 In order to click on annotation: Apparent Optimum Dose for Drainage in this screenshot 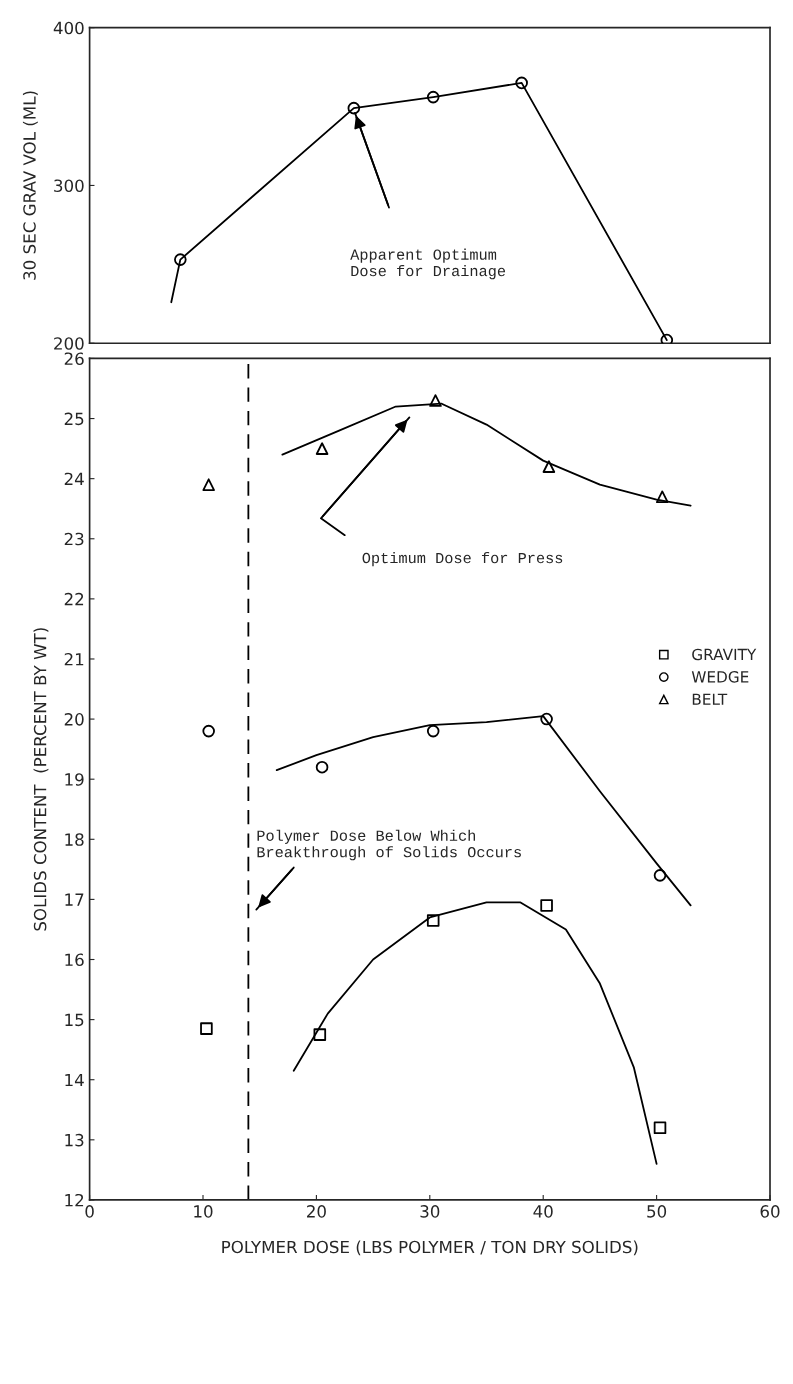, I will do `click(428, 264)`.